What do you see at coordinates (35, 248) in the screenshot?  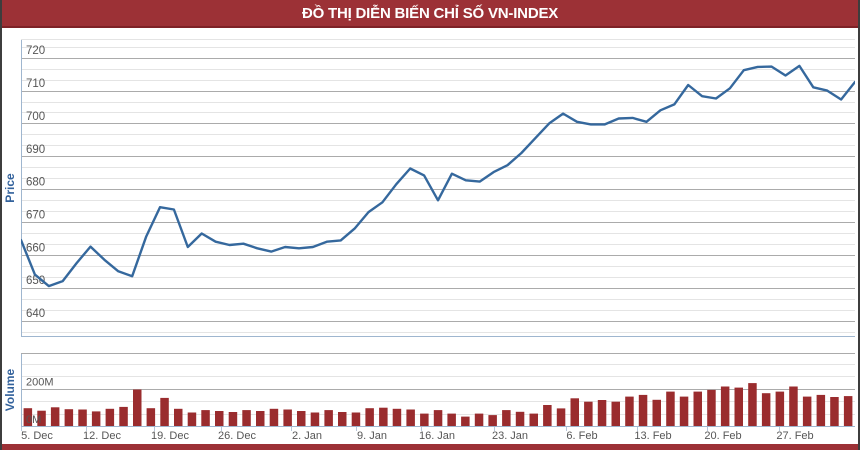 I see `price-y-tick-label: 660` at bounding box center [35, 248].